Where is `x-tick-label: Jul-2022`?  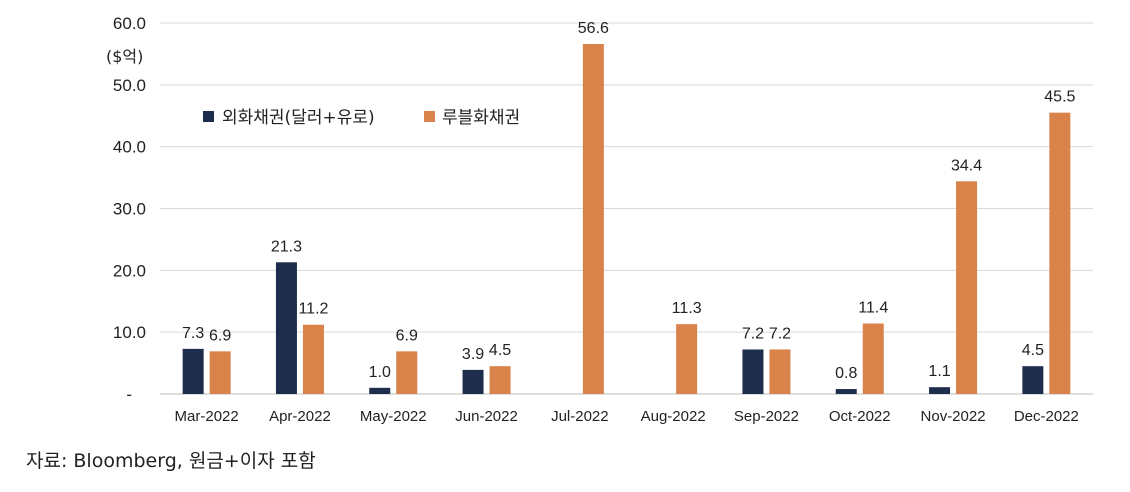
x-tick-label: Jul-2022 is located at coordinates (580, 416).